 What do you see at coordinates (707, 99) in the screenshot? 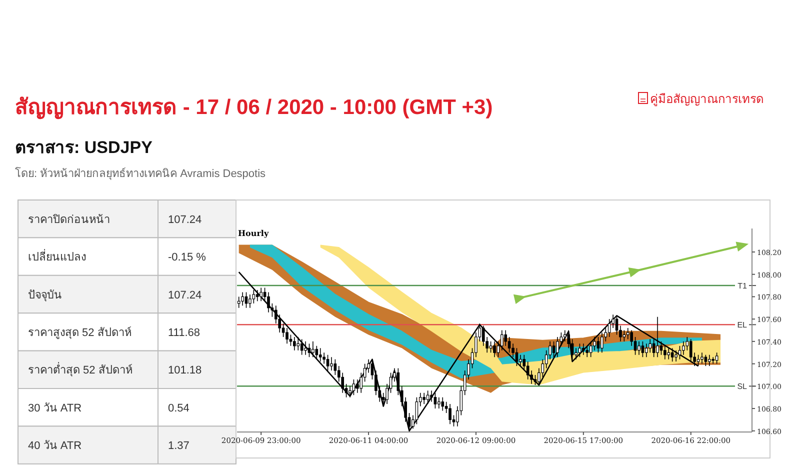
I see `text: คู่มือสัญญาณการเทรด` at bounding box center [707, 99].